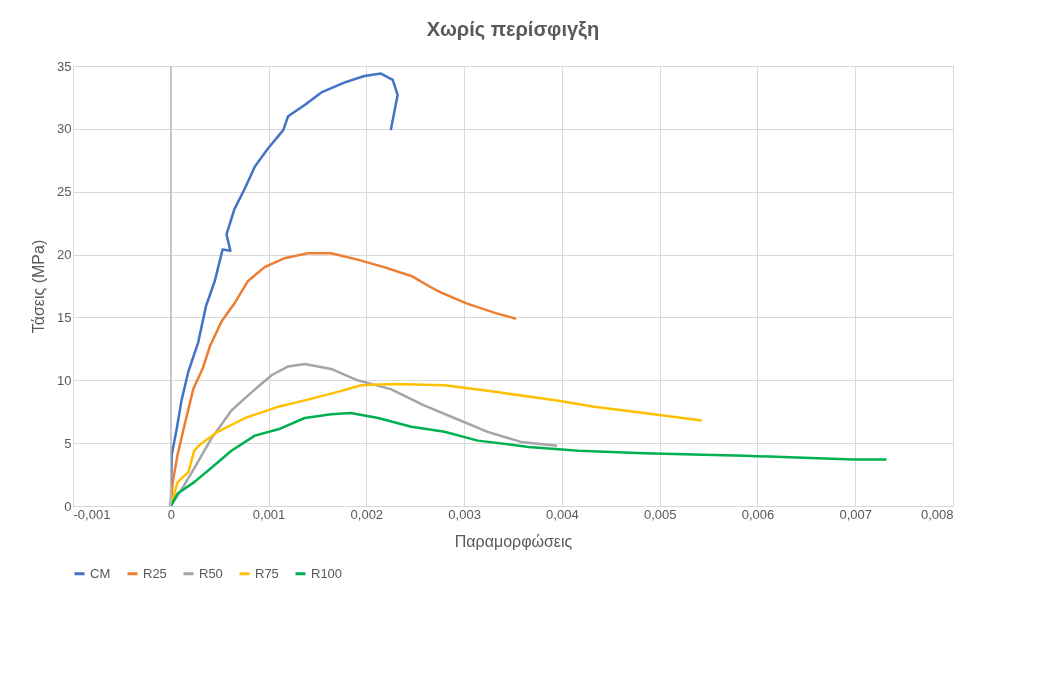 The image size is (1056, 684). What do you see at coordinates (937, 514) in the screenshot?
I see `x-tick-label: 0,008` at bounding box center [937, 514].